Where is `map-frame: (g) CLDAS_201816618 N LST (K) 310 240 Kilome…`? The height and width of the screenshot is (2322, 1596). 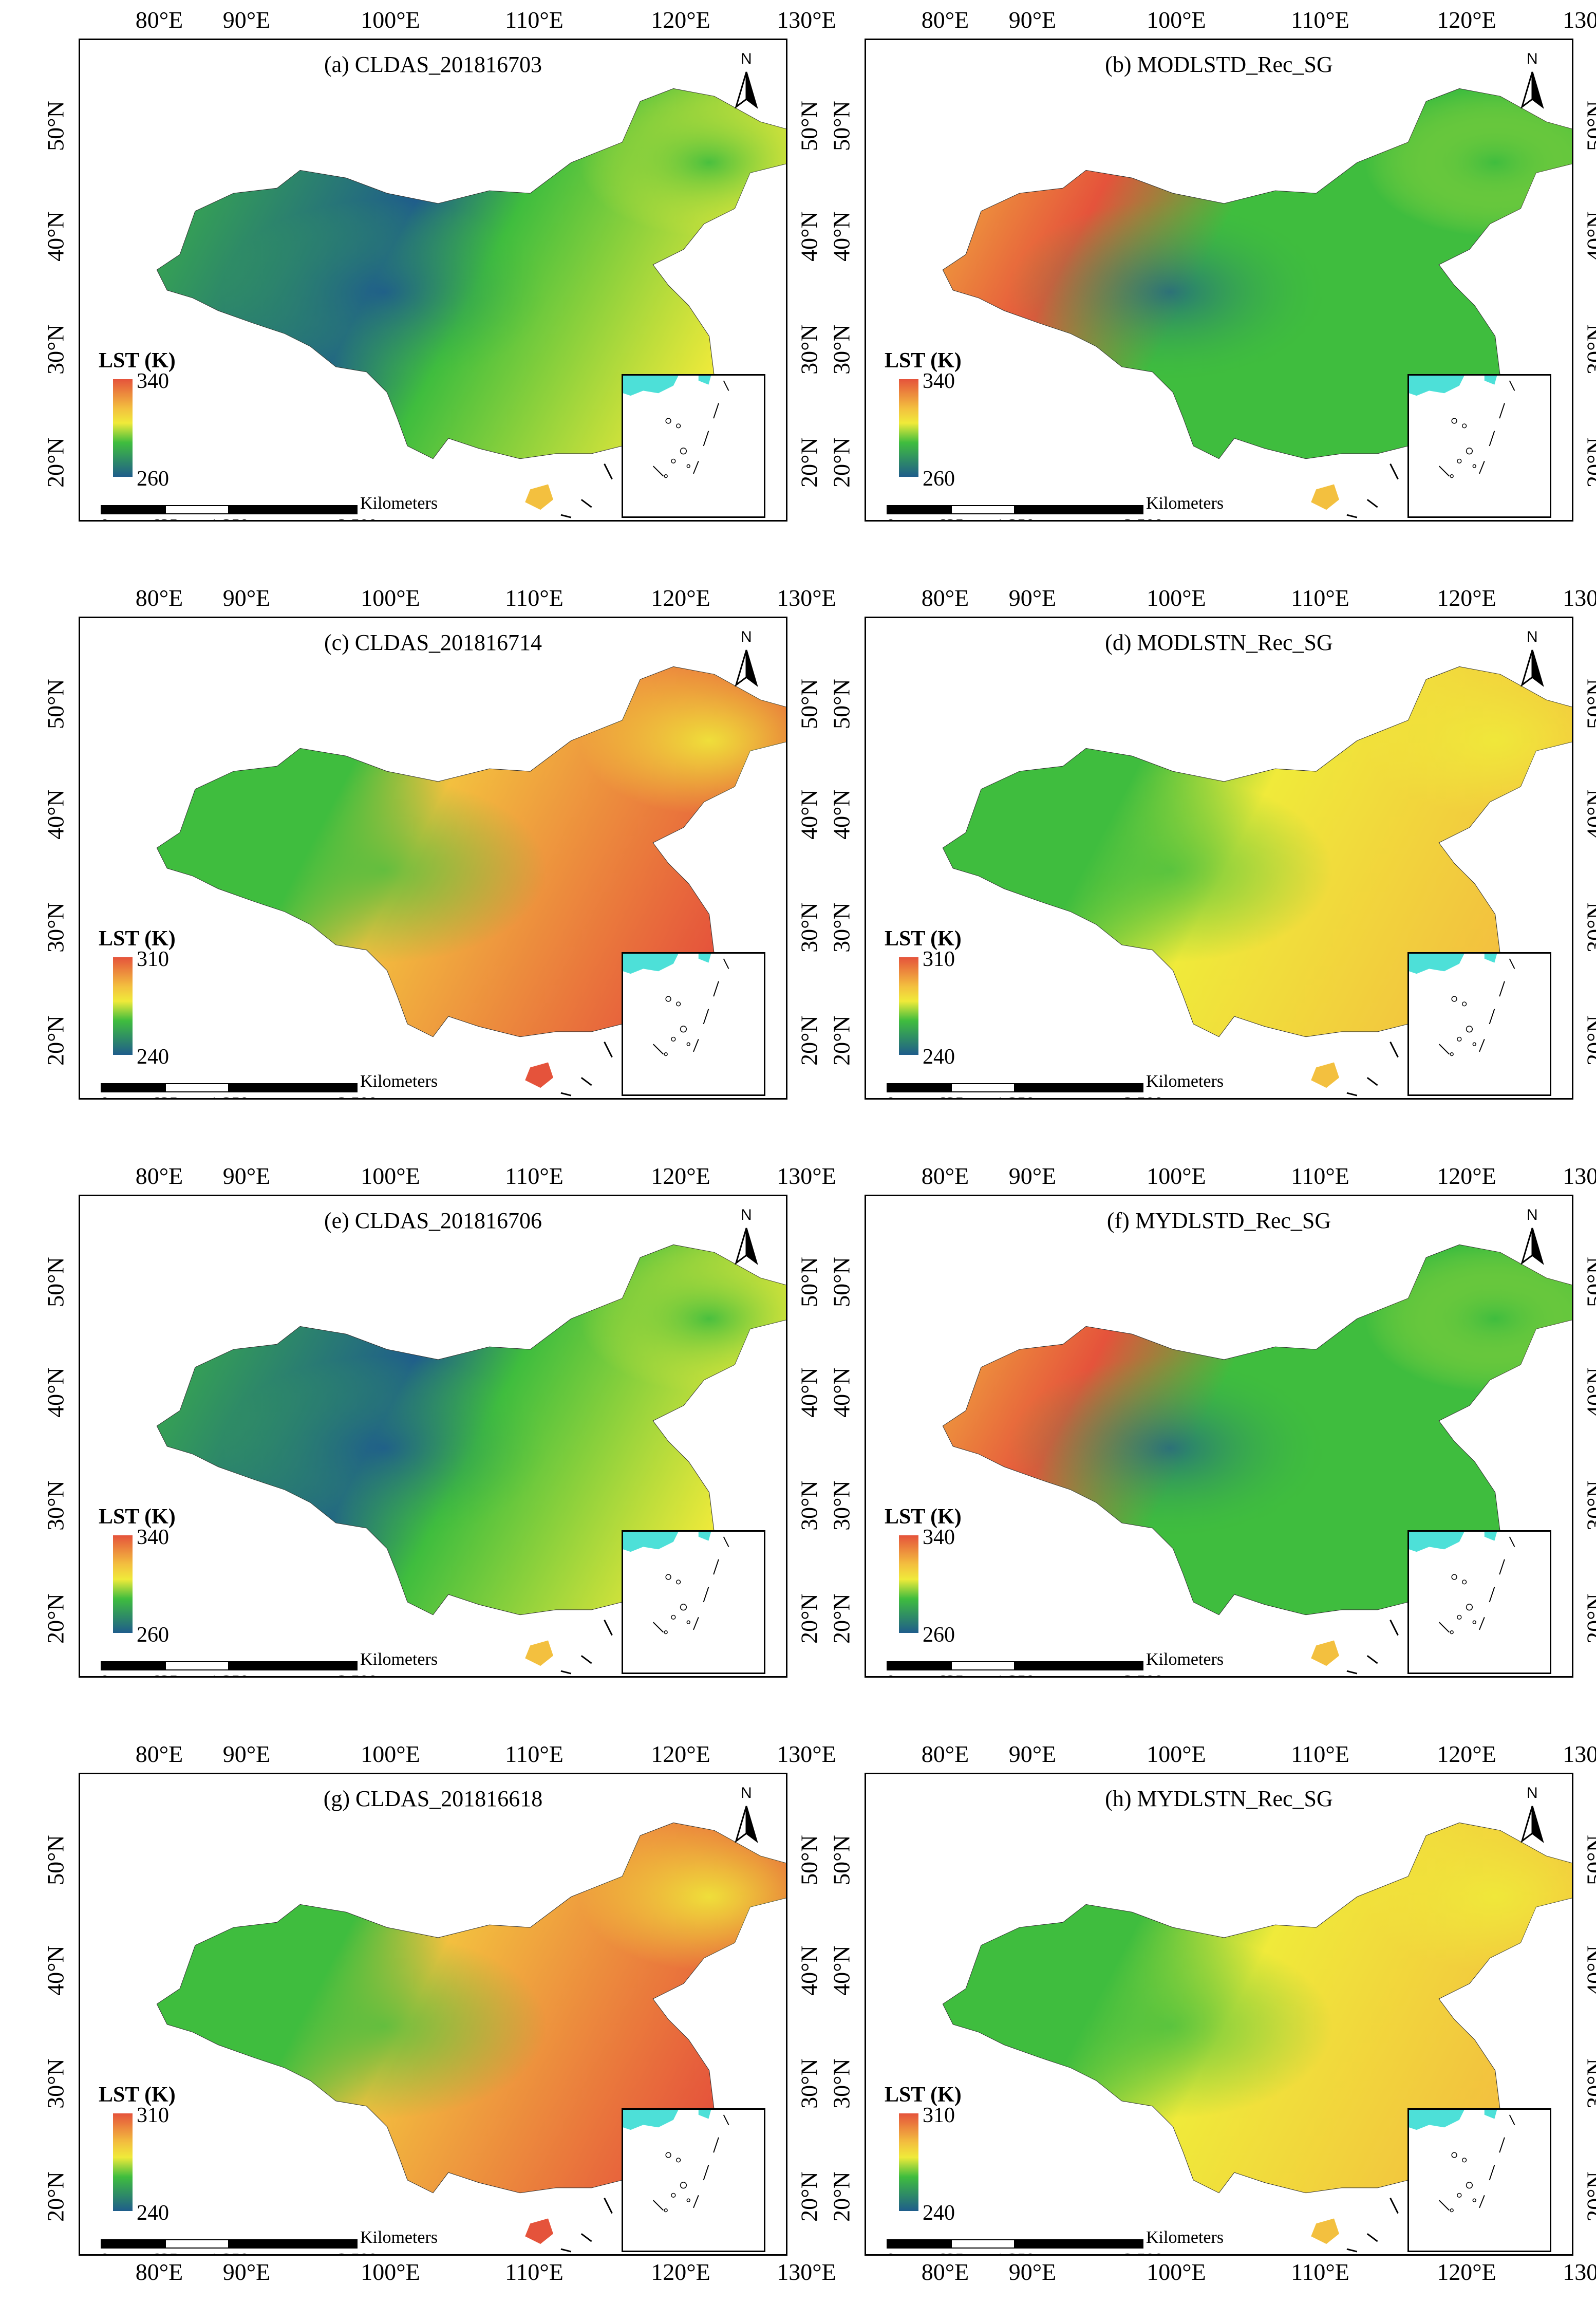
map-frame: (g) CLDAS_201816618 N LST (K) 310 240 Kilome… is located at coordinates (433, 2014).